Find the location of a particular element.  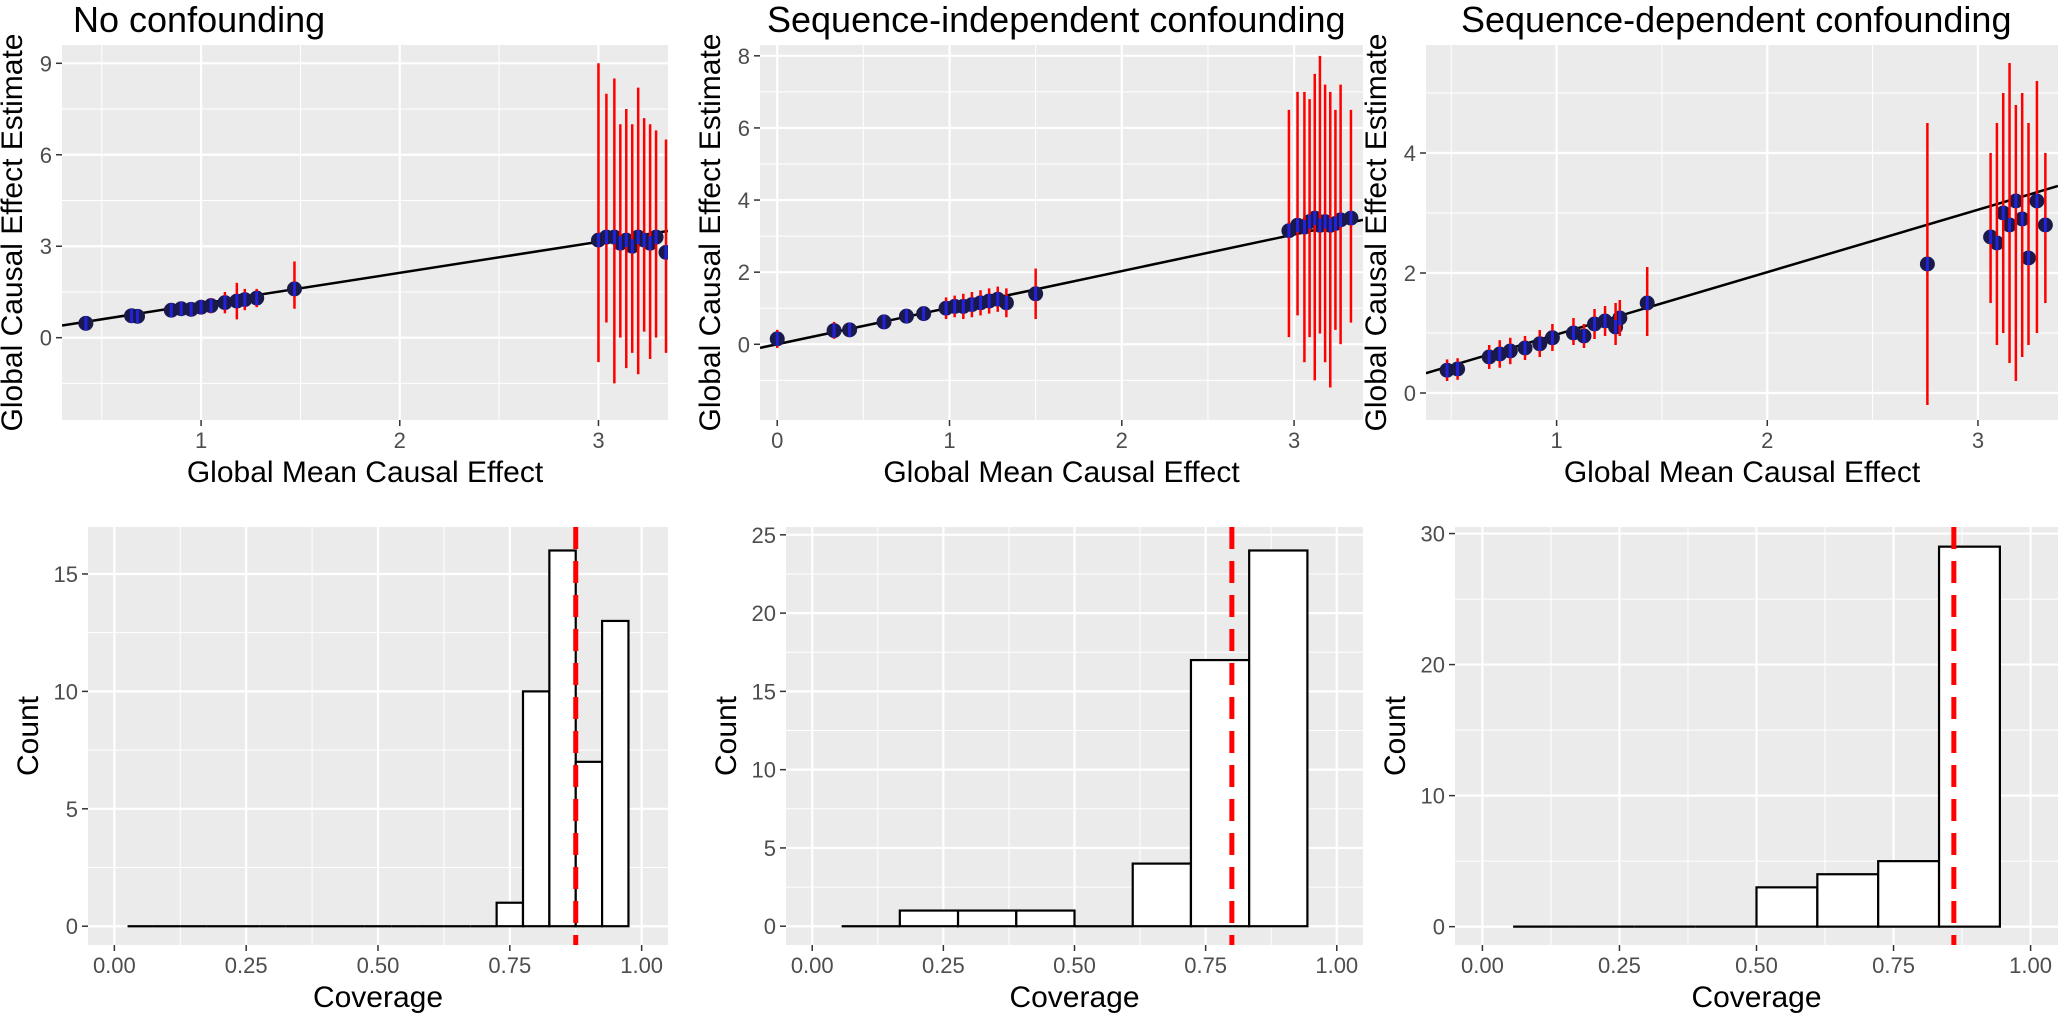

y-tick-label: 25 is located at coordinates (764, 535).